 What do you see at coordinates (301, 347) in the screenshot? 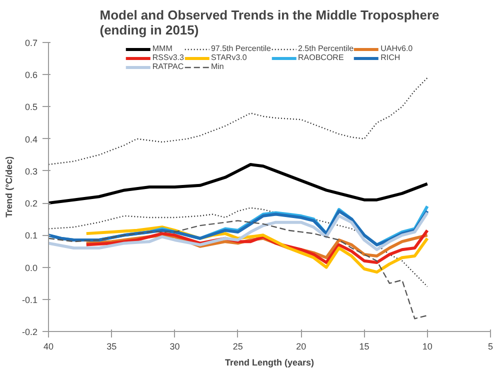
I see `x-tick-label: 20` at bounding box center [301, 347].